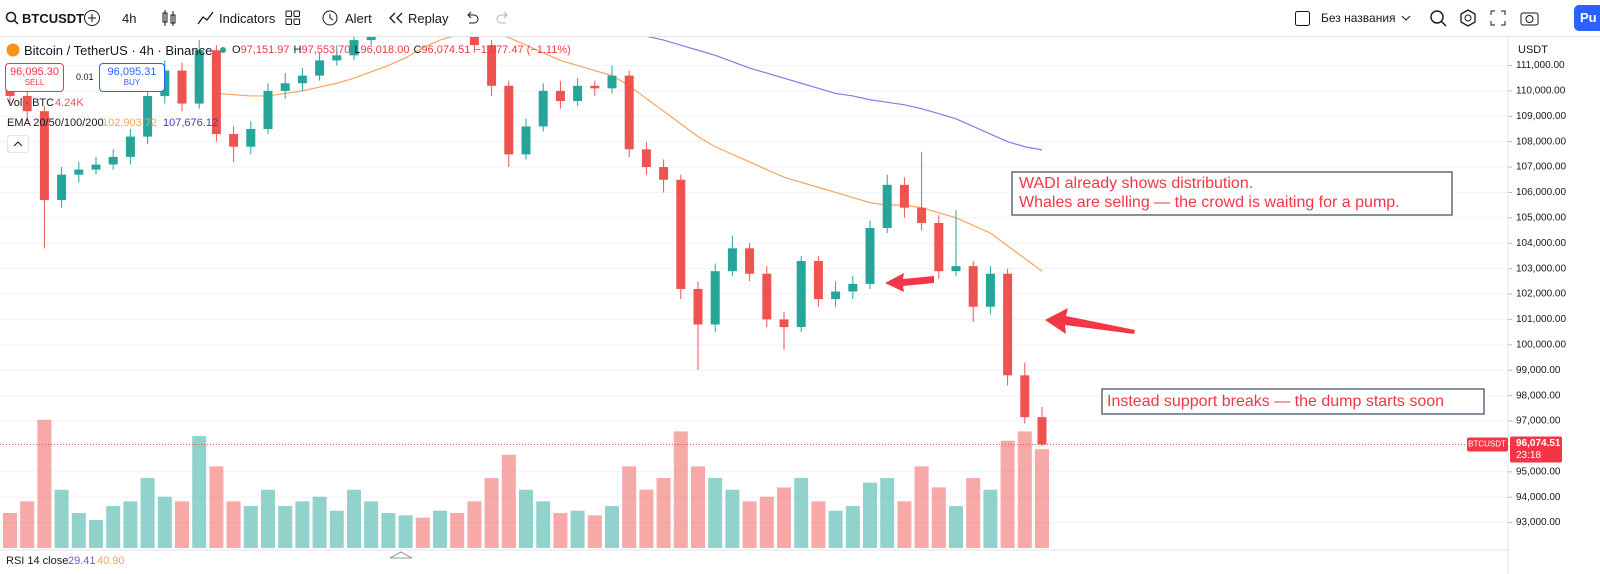 This screenshot has width=1600, height=574. I want to click on collapse-legend, so click(18, 144).